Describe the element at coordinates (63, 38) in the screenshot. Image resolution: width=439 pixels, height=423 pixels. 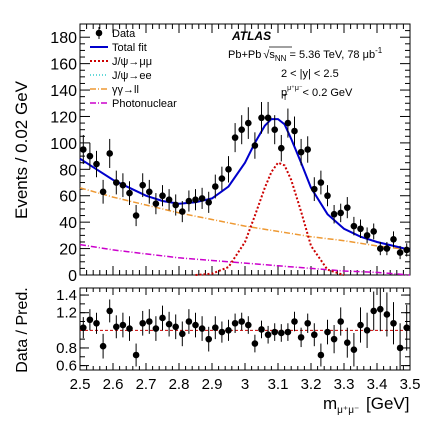
I see `top-y-tick-label: 180` at that location.